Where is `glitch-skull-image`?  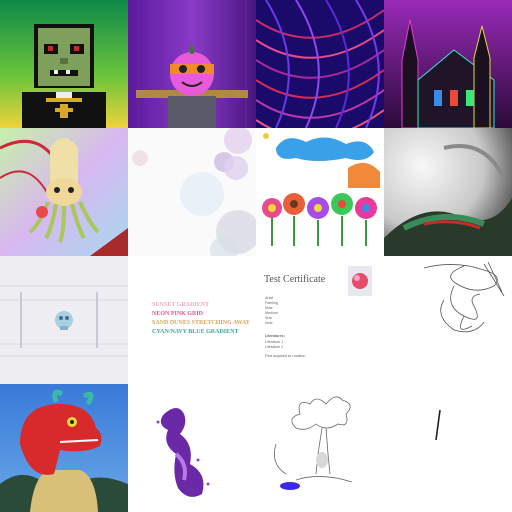
glitch-skull-image is located at coordinates (64, 320).